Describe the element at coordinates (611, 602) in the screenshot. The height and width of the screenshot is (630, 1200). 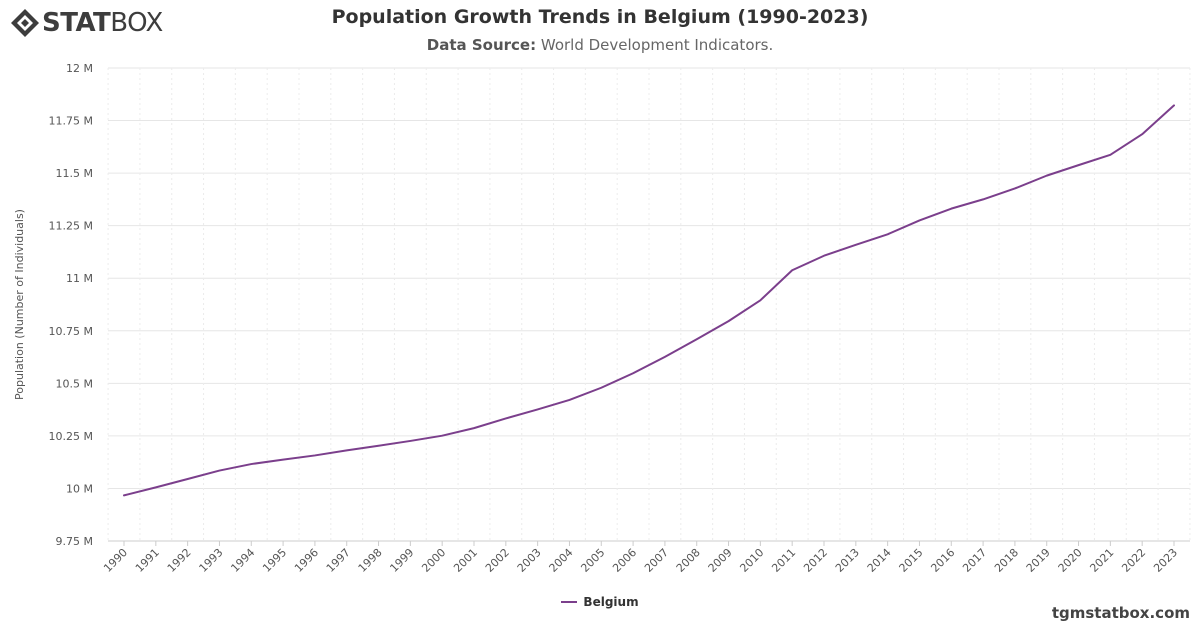
I see `legend-label: Belgium` at that location.